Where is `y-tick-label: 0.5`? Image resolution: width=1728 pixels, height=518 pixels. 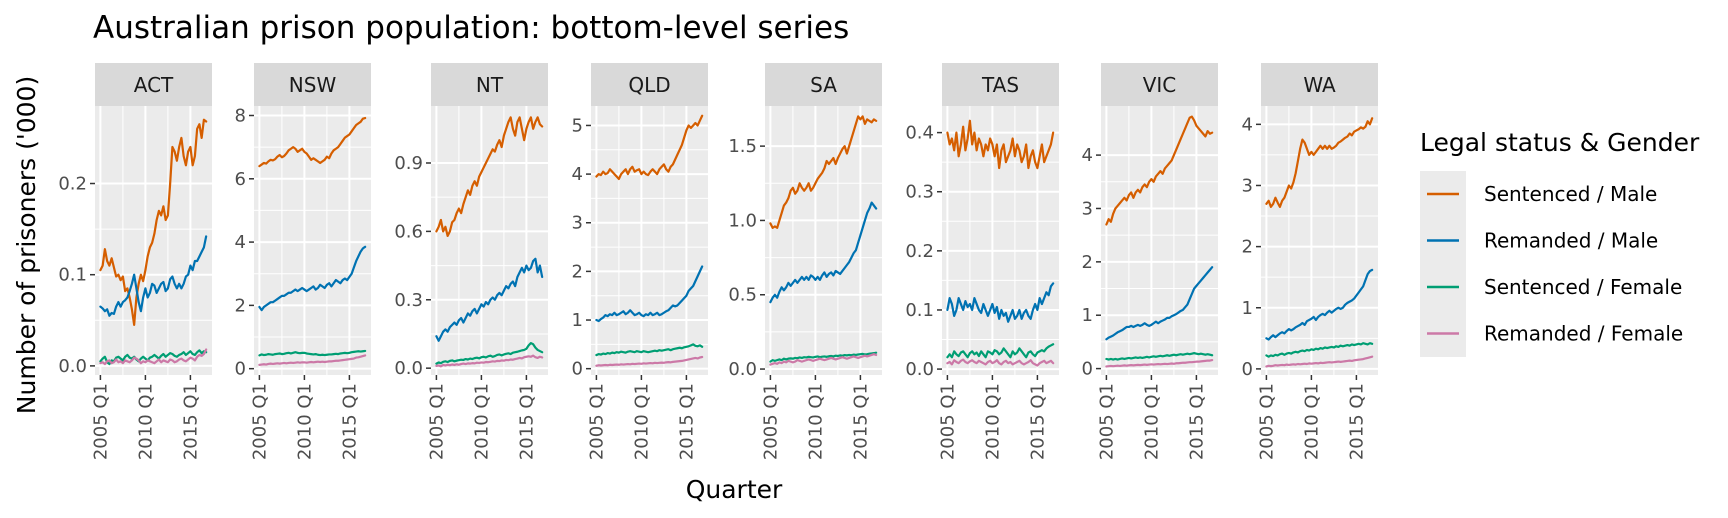 y-tick-label: 0.5 is located at coordinates (742, 295).